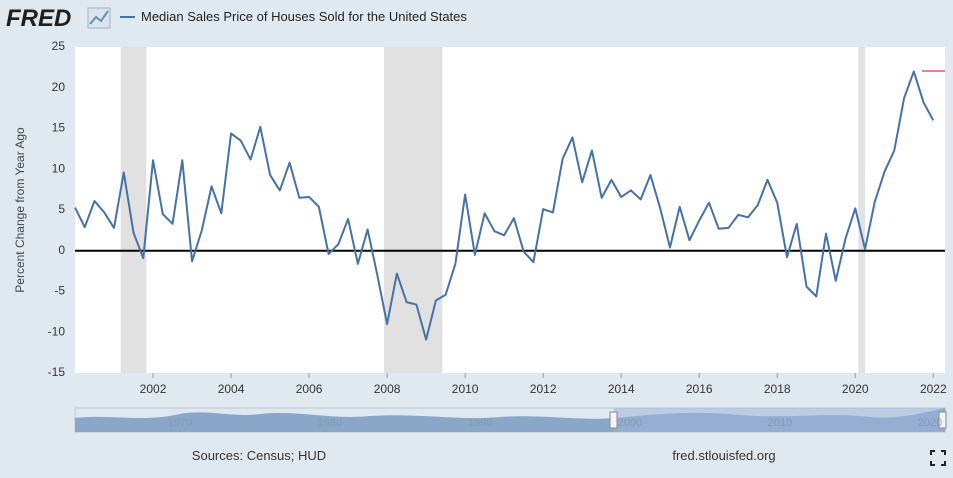  What do you see at coordinates (510, 420) in the screenshot?
I see `navigator: 1970 1980 1990 2000 2010 2020` at bounding box center [510, 420].